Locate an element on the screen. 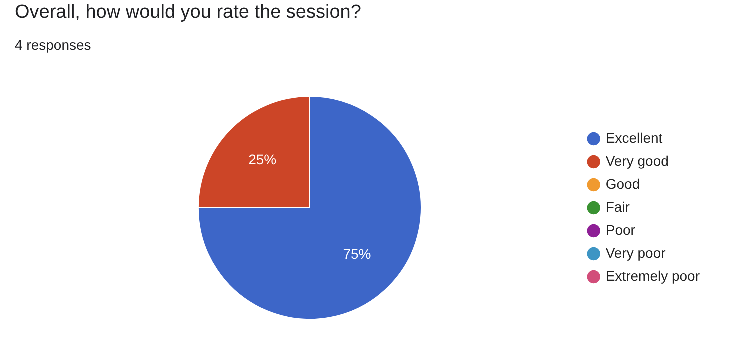  legend-label: Very good is located at coordinates (637, 160).